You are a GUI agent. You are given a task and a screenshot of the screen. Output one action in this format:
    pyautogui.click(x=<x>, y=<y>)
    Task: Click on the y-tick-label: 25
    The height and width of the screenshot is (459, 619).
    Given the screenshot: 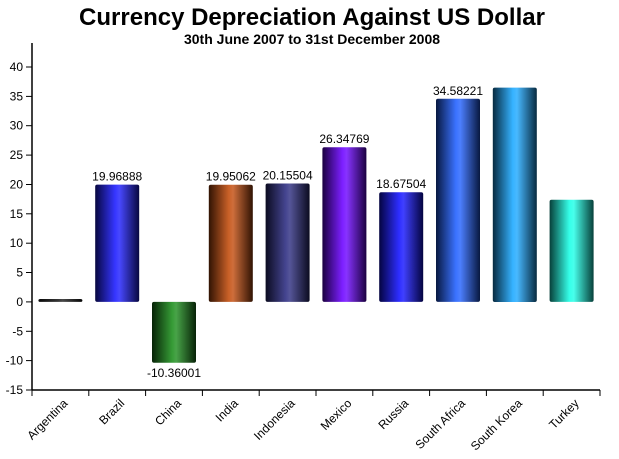 What is the action you would take?
    pyautogui.click(x=17, y=155)
    